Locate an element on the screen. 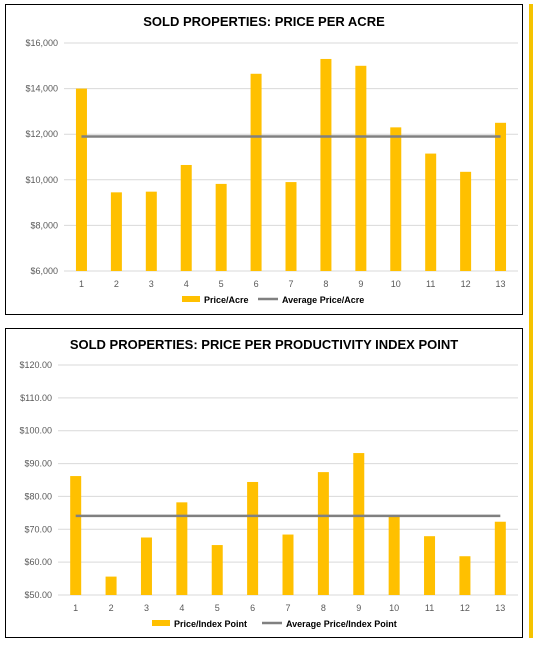  y-tick-label: $100.00 is located at coordinates (35, 431).